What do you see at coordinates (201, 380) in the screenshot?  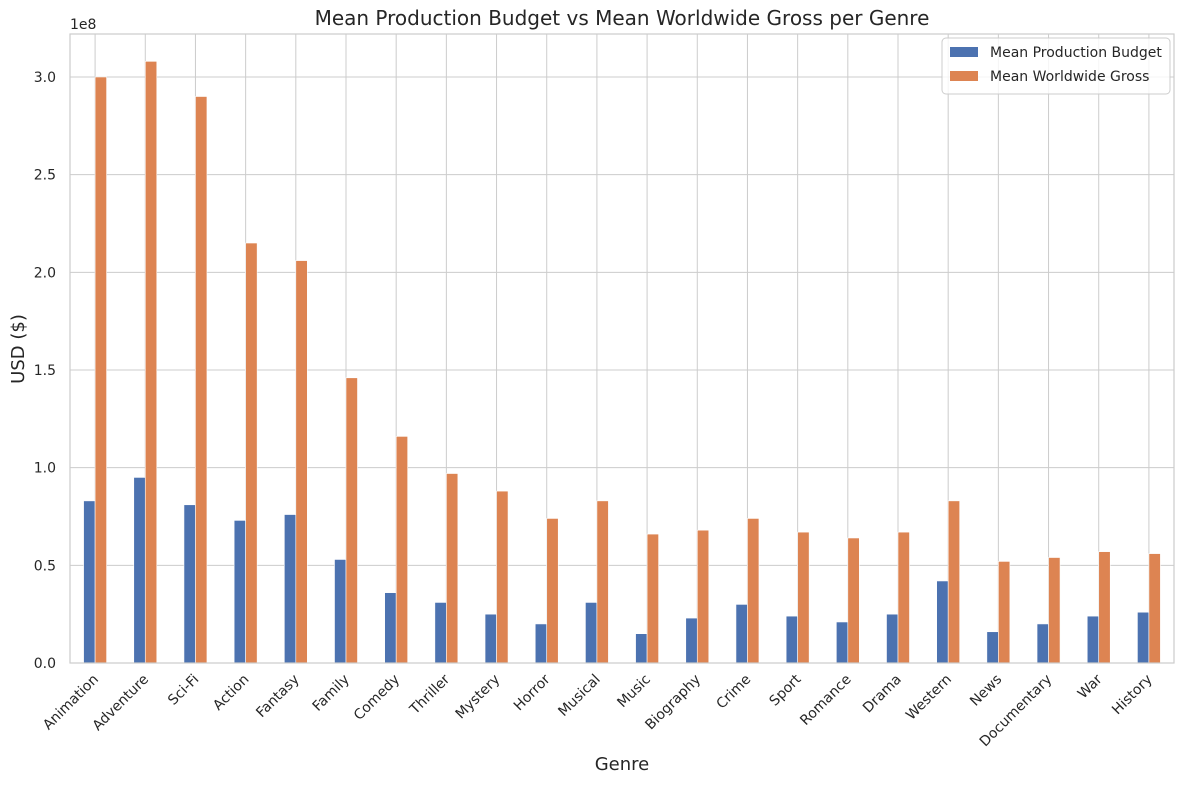 I see `bar-mean-worldwide-gross-sci-fi` at bounding box center [201, 380].